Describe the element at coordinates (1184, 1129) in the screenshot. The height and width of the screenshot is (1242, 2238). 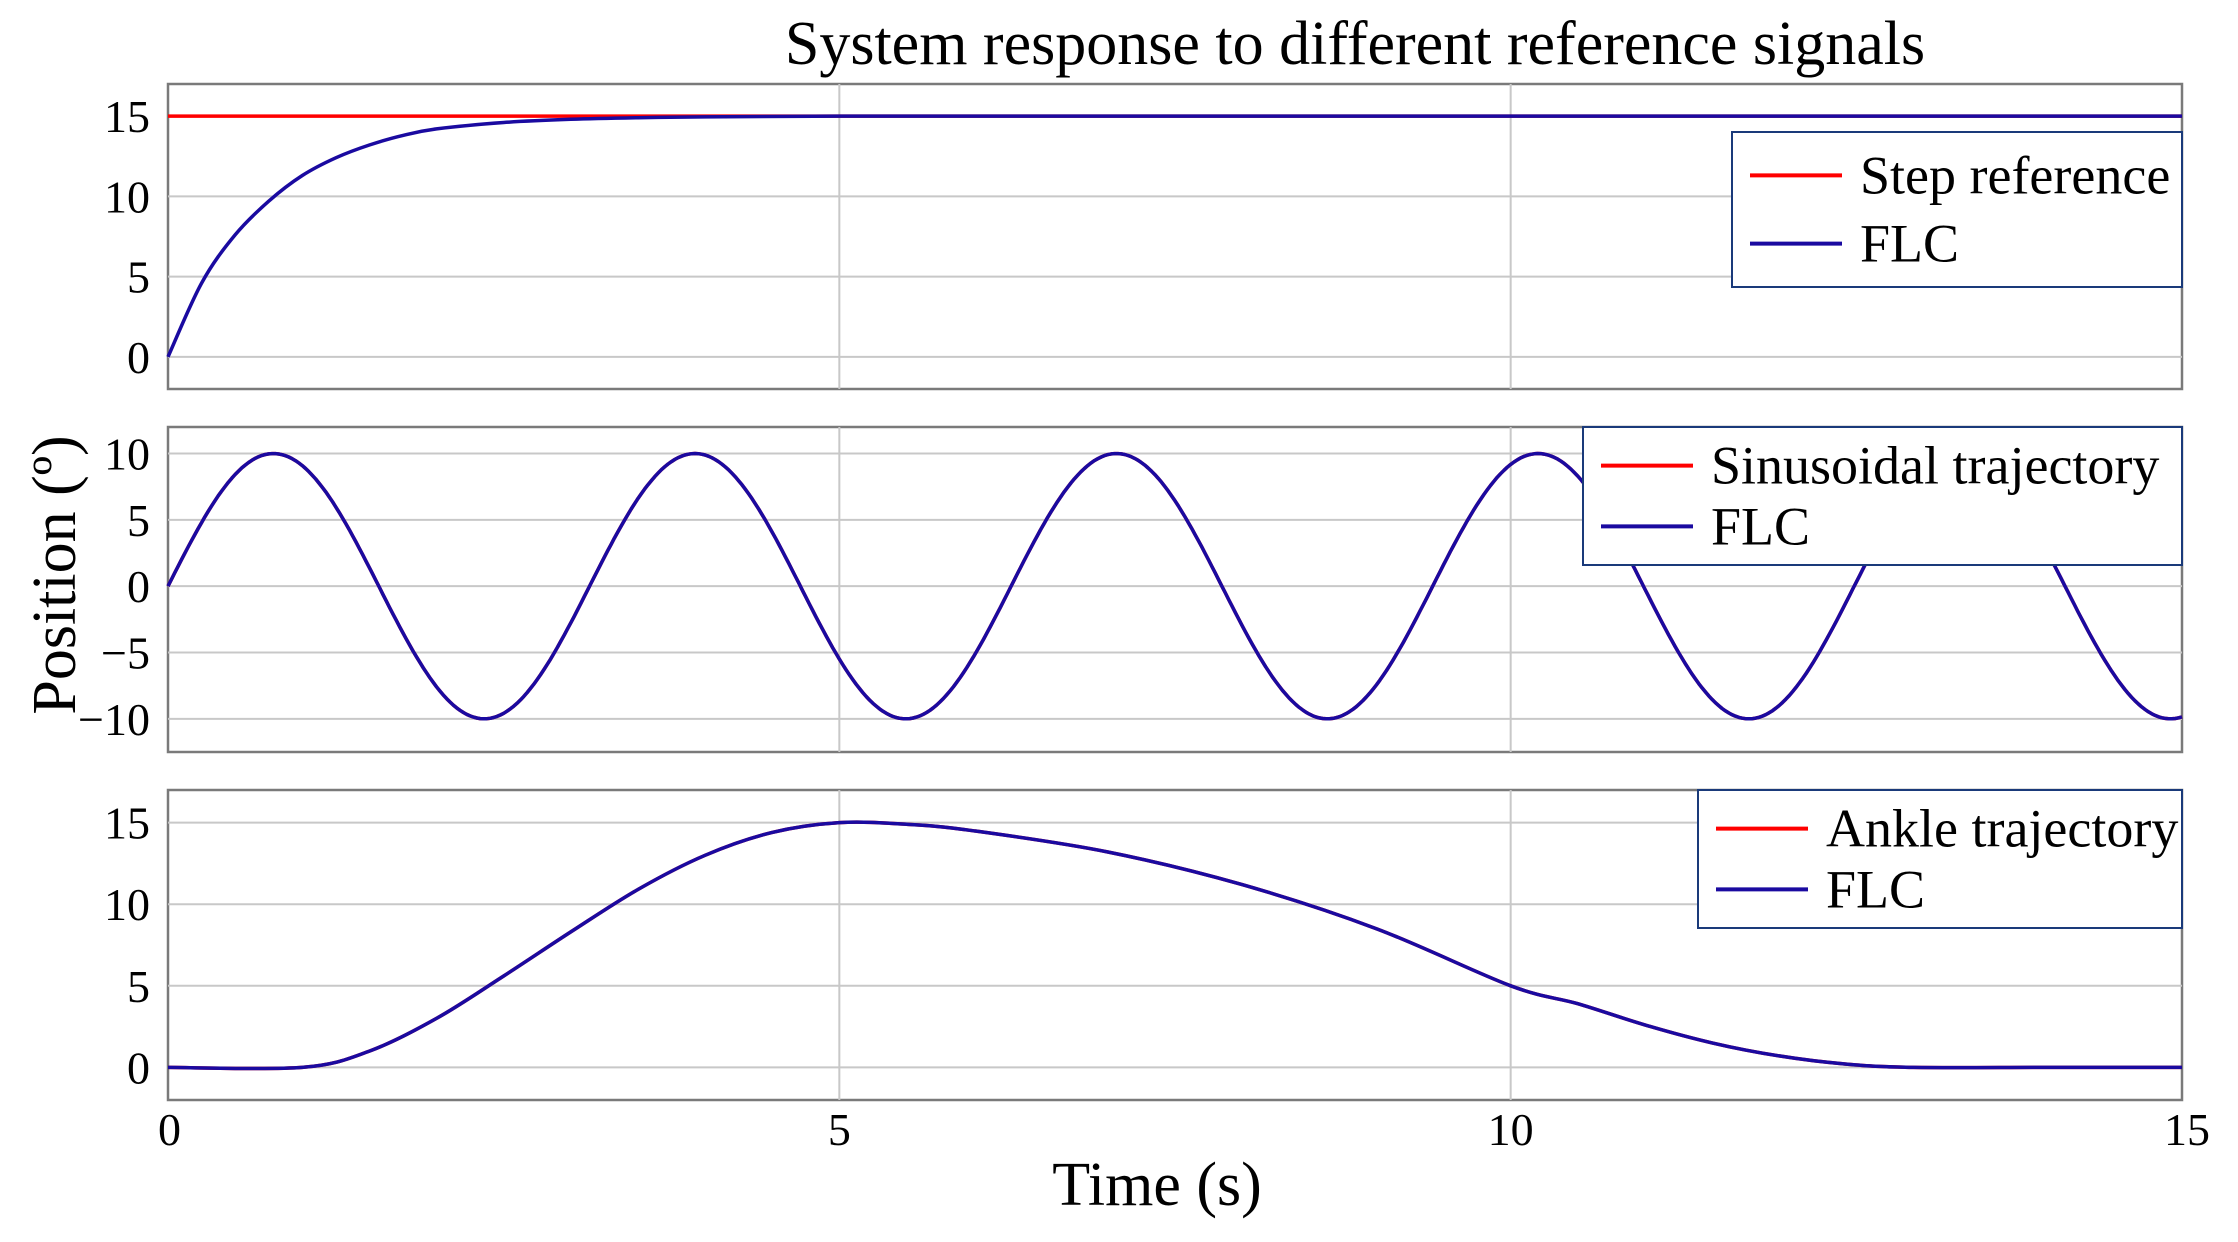
I see `x-tick-labels: 0 5 10 15` at that location.